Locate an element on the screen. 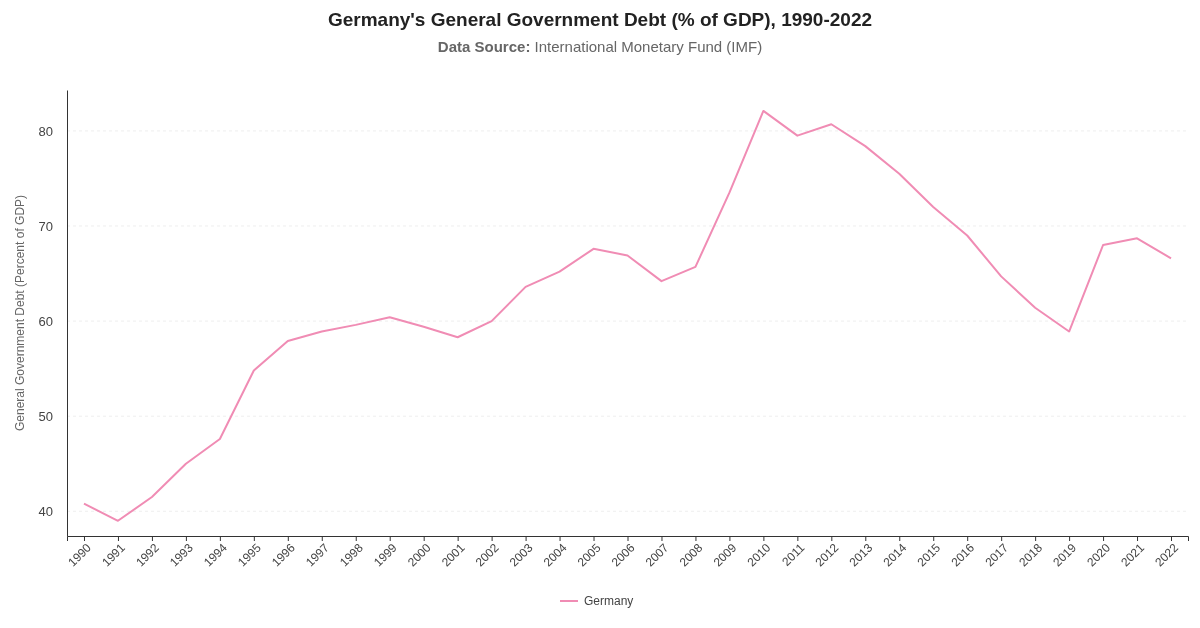 The height and width of the screenshot is (628, 1200). y-tick-label: 80 is located at coordinates (45, 131).